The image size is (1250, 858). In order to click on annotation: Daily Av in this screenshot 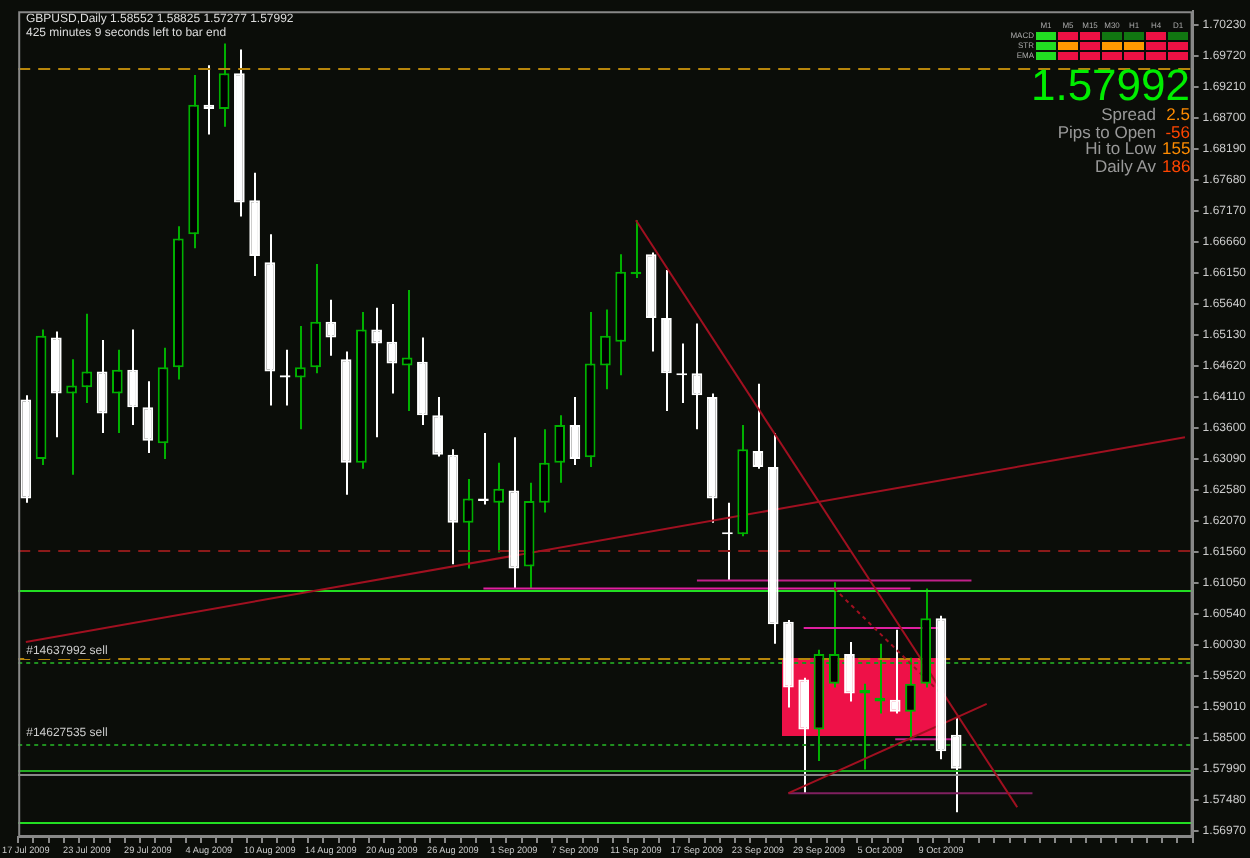, I will do `click(1125, 165)`.